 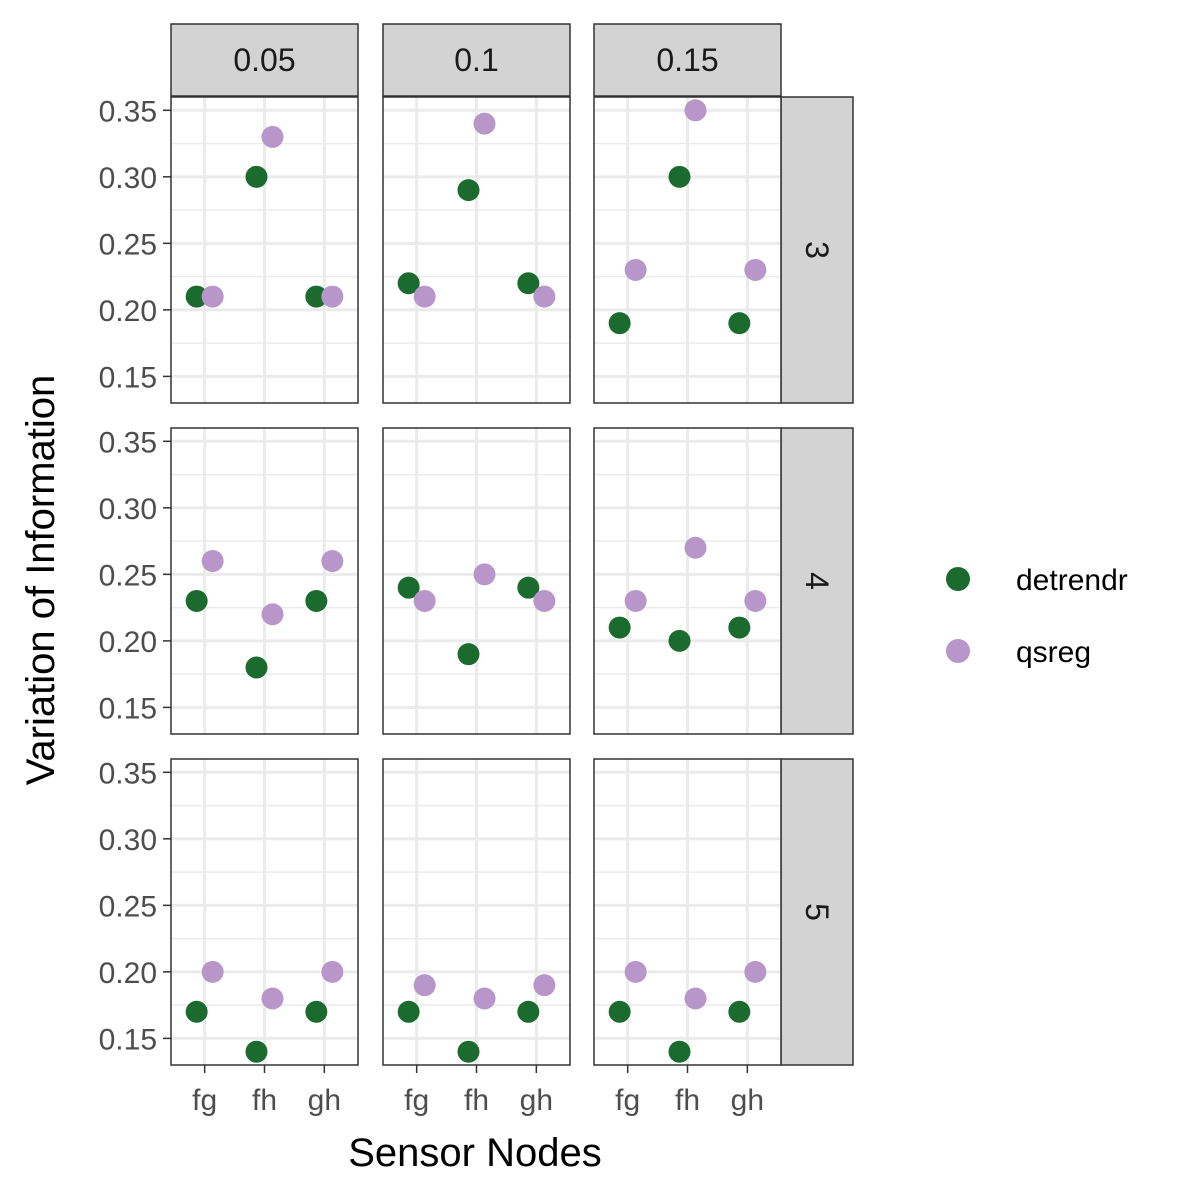 I want to click on row-strip-4: 4, so click(x=817, y=581).